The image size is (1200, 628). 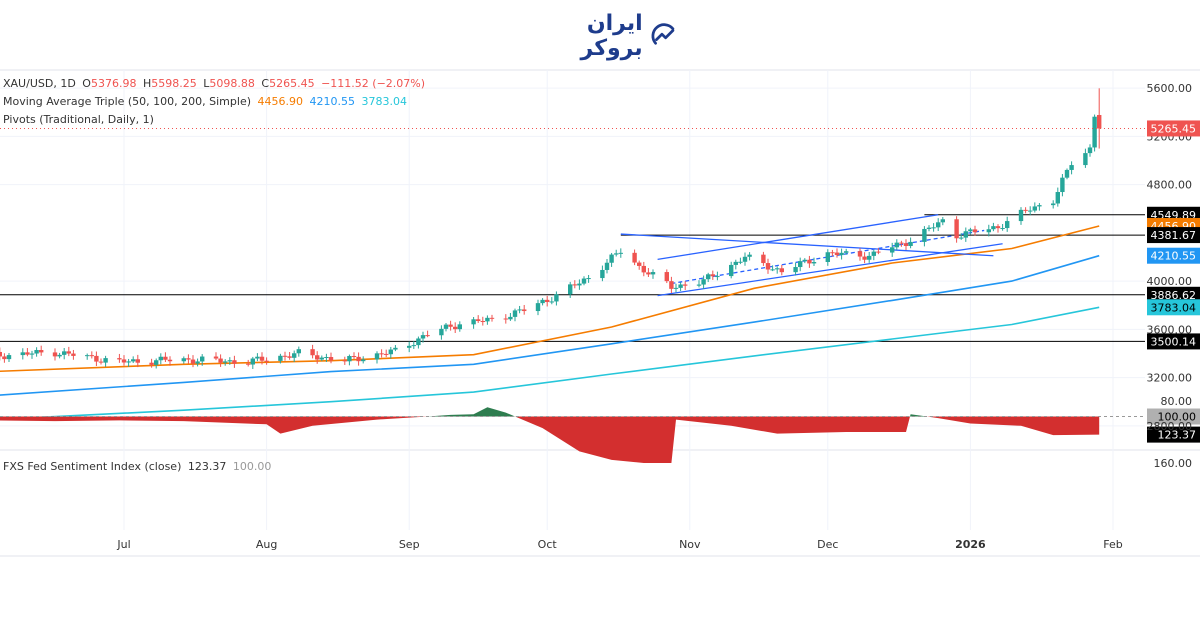 What do you see at coordinates (147, 83) in the screenshot?
I see `high-label: H` at bounding box center [147, 83].